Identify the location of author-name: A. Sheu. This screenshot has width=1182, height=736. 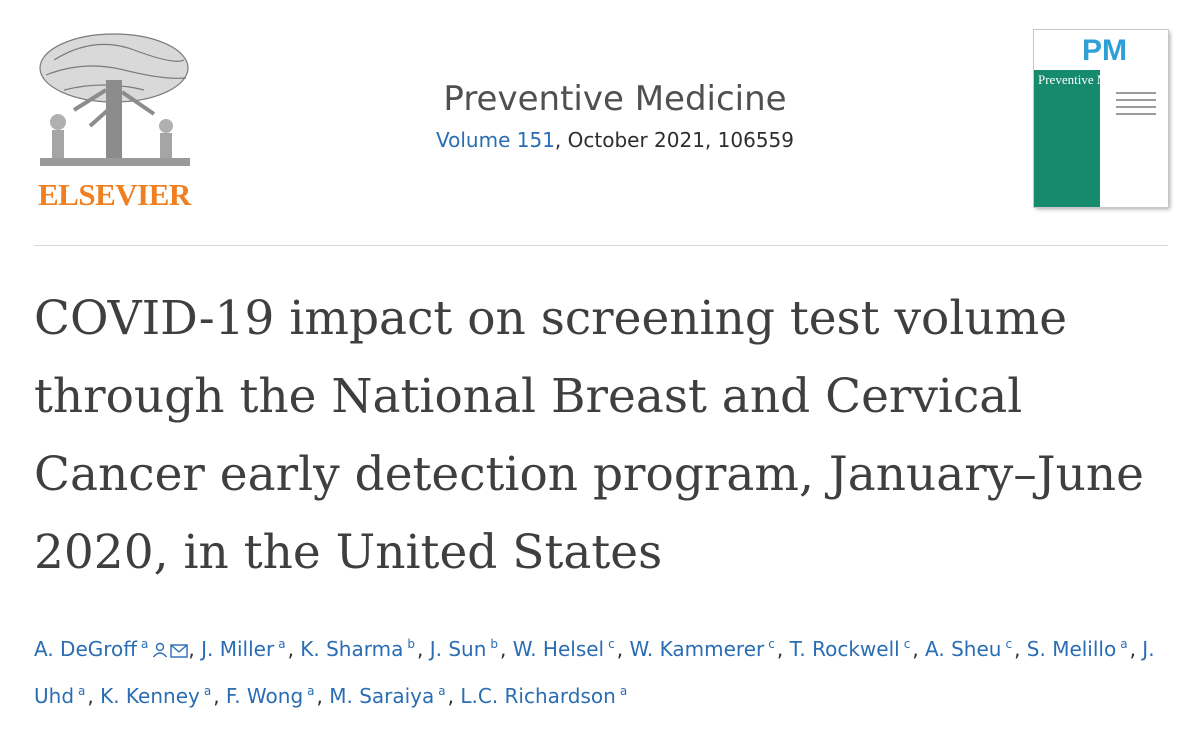
(963, 649).